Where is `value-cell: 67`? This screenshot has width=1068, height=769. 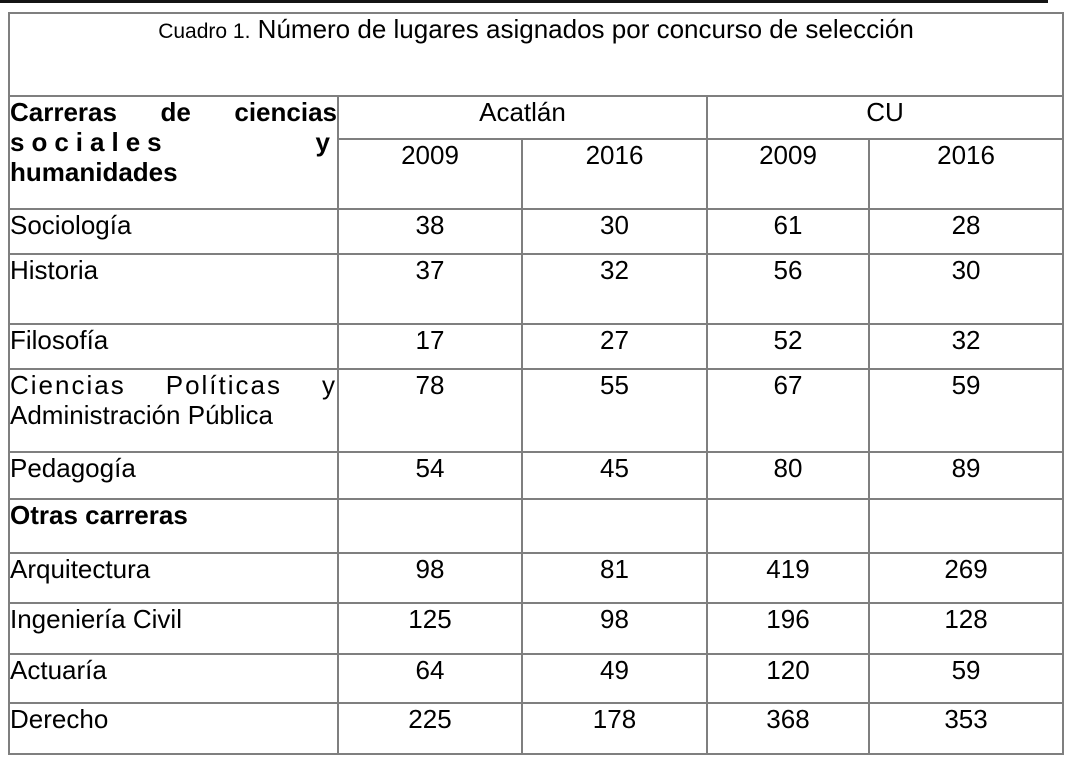 value-cell: 67 is located at coordinates (788, 410).